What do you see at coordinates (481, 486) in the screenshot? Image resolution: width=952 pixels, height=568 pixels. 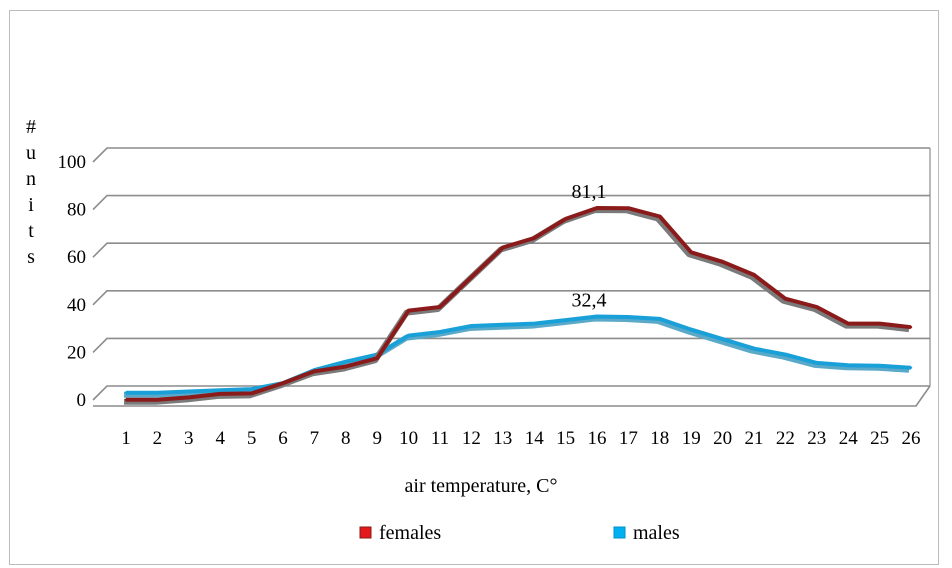 I see `x-axis-label: air temperature, C°` at bounding box center [481, 486].